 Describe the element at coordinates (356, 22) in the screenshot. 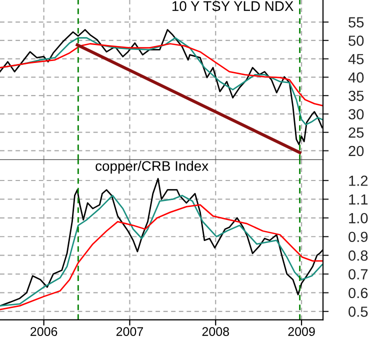

I see `y-tick-label: 55` at that location.